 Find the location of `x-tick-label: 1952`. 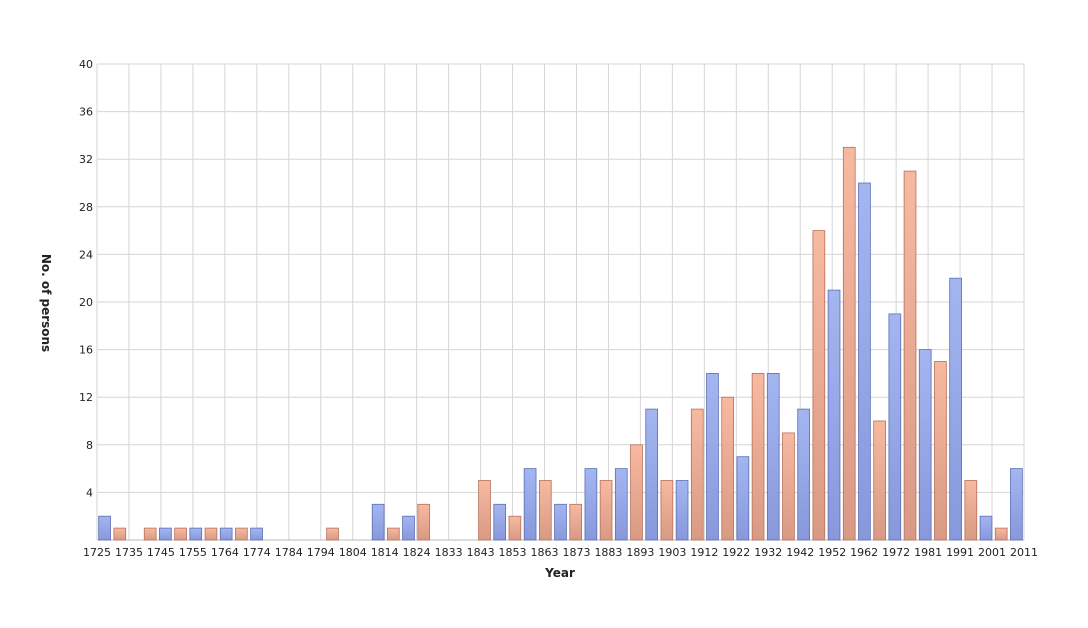

x-tick-label: 1952 is located at coordinates (832, 552).